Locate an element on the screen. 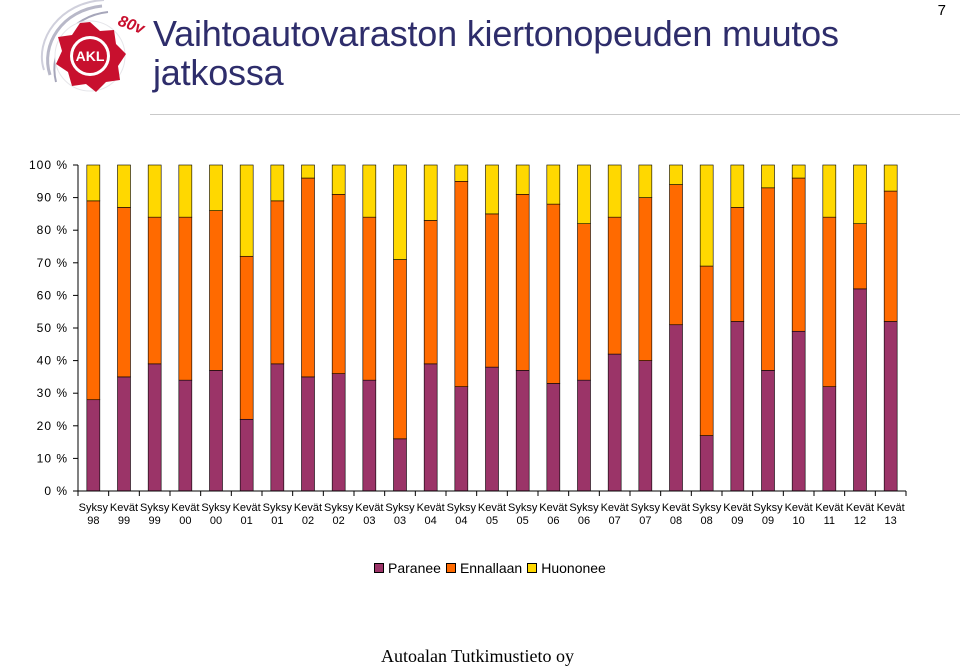 The width and height of the screenshot is (960, 669). y-tick-label: 10 % is located at coordinates (52, 458).